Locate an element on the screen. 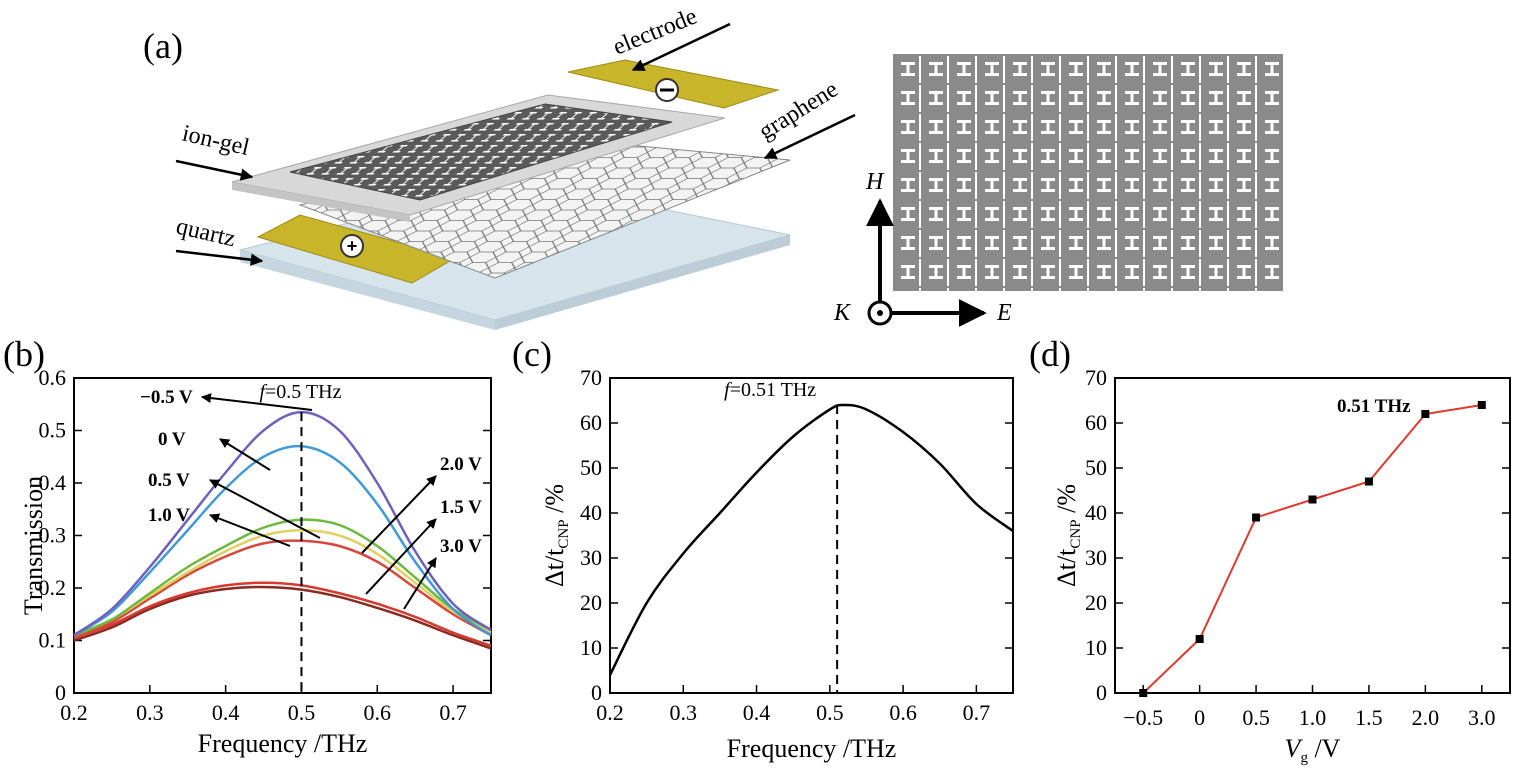  y-tick-label: 0.6 is located at coordinates (53, 377).